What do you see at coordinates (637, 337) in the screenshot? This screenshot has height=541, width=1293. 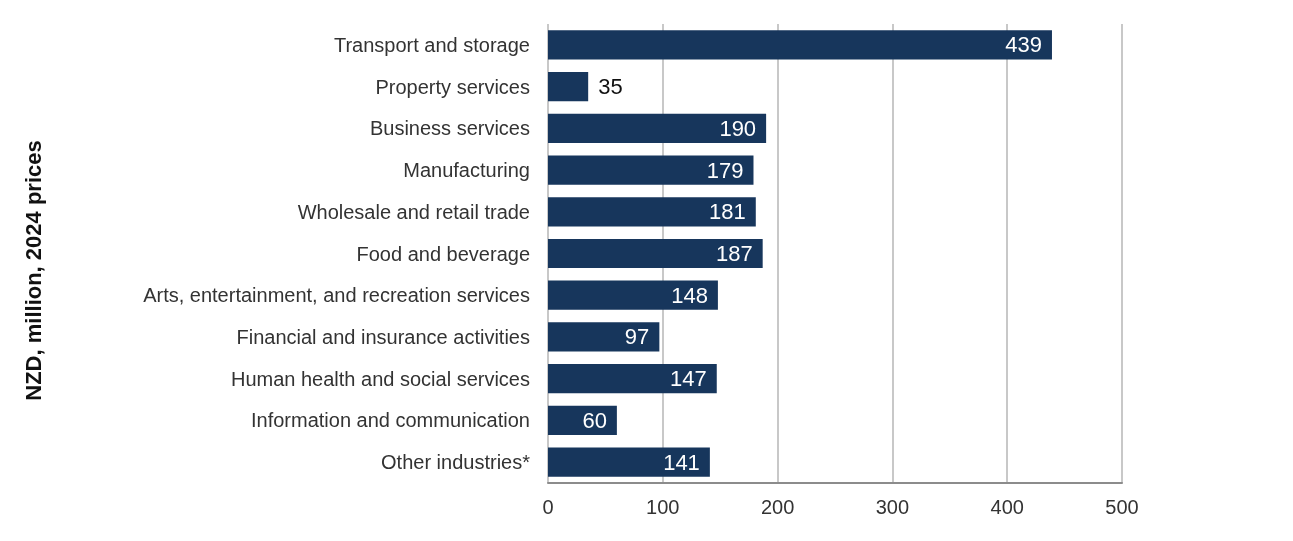 I see `data-label: 97` at bounding box center [637, 337].